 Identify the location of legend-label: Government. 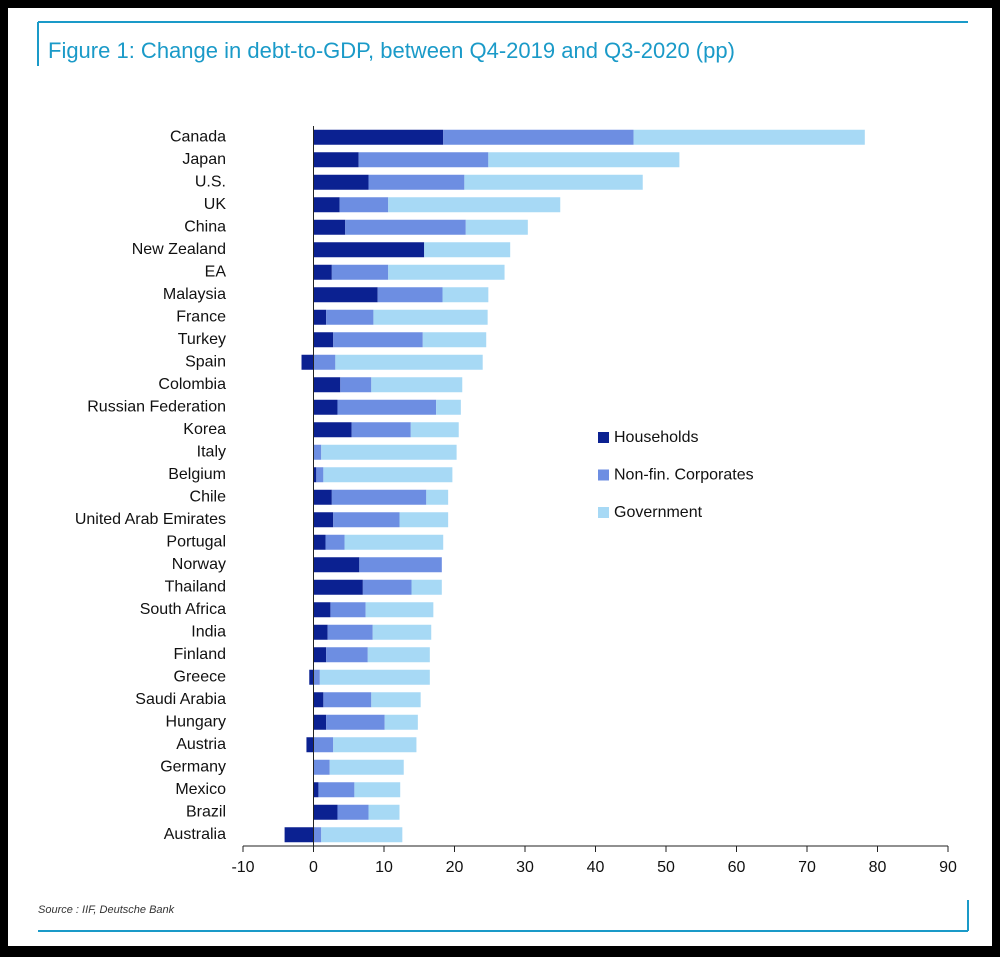
(658, 512).